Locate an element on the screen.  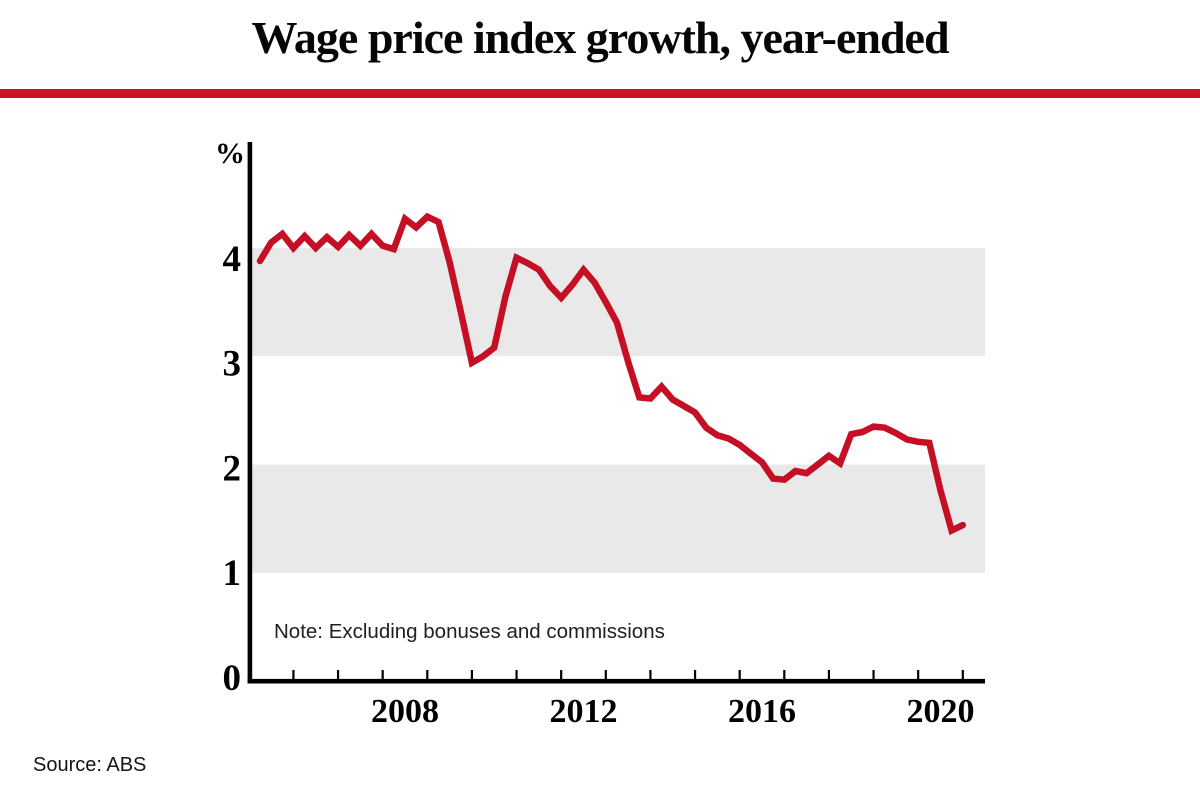
x-tick-2006 is located at coordinates (293, 674).